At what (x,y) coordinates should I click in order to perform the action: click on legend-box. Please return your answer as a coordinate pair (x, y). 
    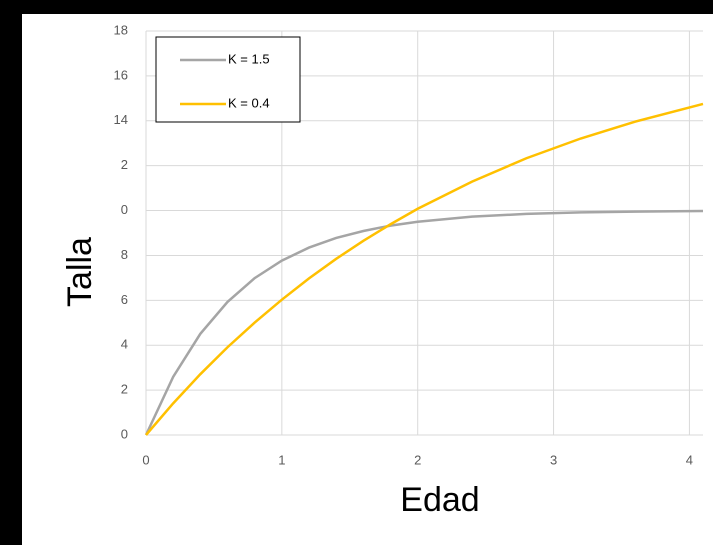
    Looking at the image, I should click on (228, 79).